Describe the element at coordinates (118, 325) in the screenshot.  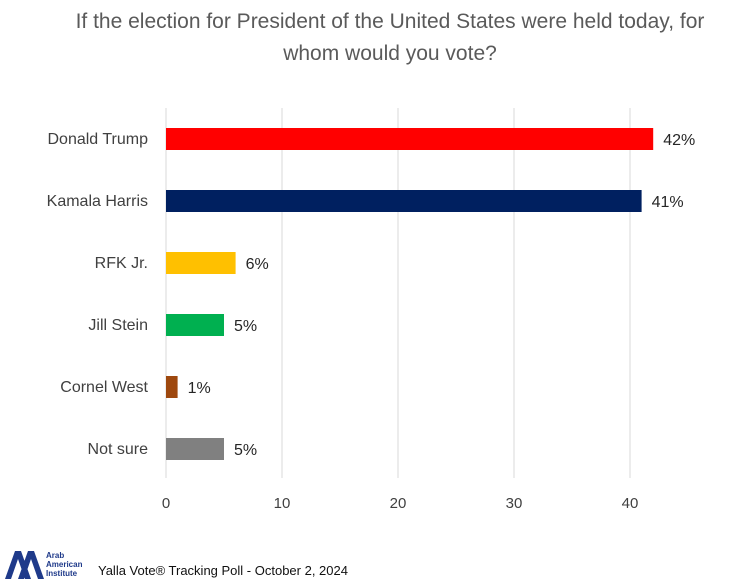
I see `category-label: Jill Stein` at that location.